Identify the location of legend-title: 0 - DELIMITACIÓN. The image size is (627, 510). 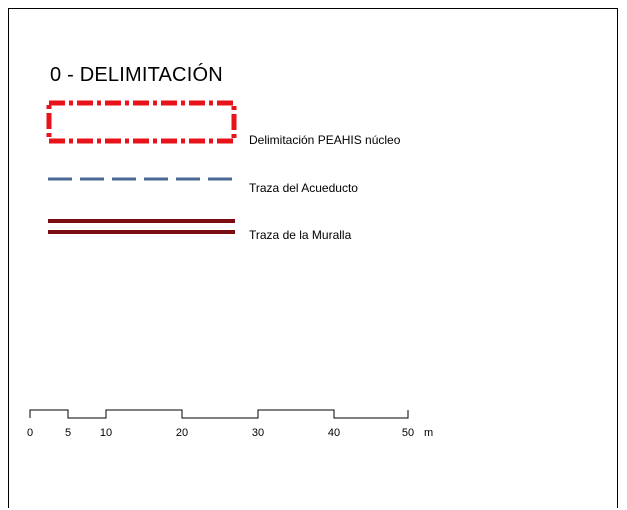
(136, 75).